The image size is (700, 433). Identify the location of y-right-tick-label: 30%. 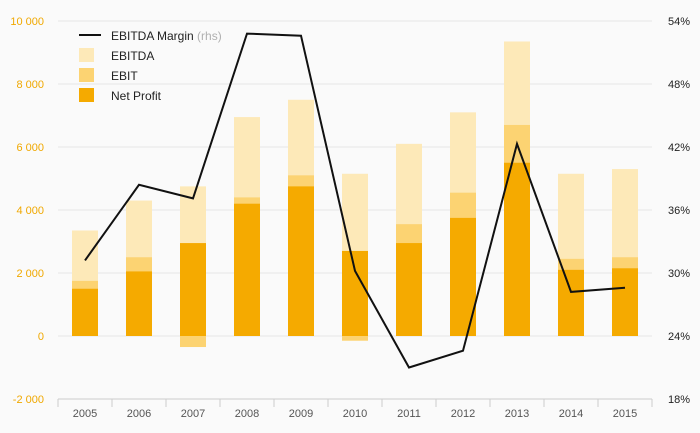
(679, 274).